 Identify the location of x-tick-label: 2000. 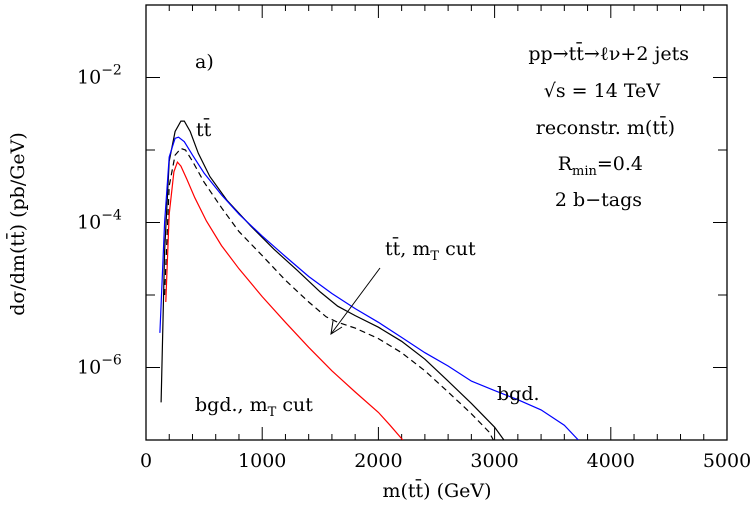
(378, 461).